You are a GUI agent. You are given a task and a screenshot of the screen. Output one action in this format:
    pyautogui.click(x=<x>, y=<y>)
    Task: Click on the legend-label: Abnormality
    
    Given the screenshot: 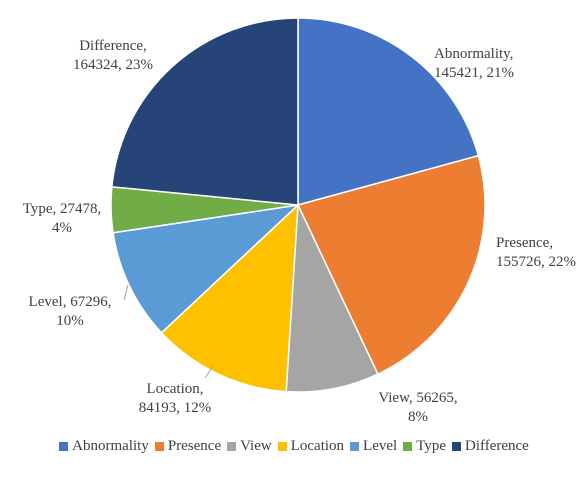 What is the action you would take?
    pyautogui.click(x=110, y=446)
    